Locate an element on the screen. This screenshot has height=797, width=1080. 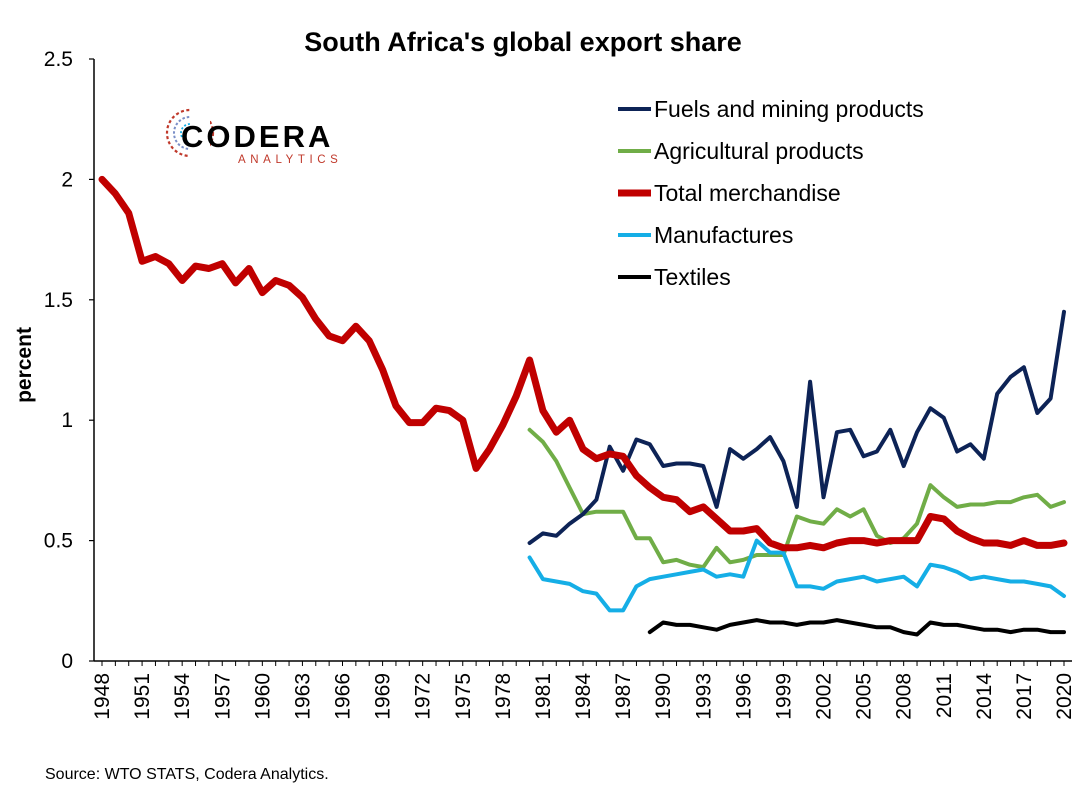
series-line-manufactures is located at coordinates (796, 575).